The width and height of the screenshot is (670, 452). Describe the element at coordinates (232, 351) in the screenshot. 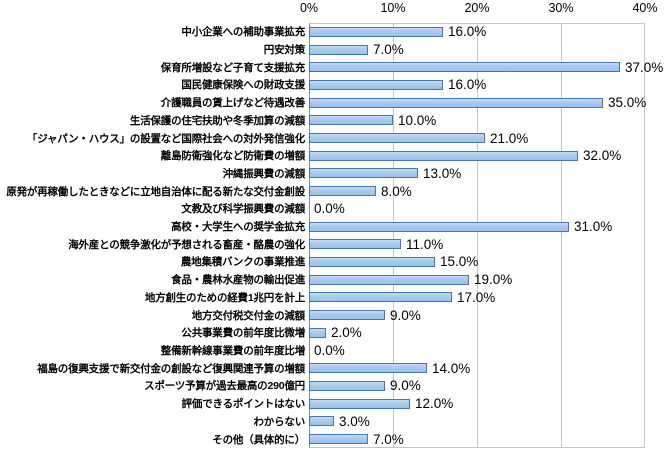

I see `category-label: 整備新幹線事業費の前年度比増` at that location.